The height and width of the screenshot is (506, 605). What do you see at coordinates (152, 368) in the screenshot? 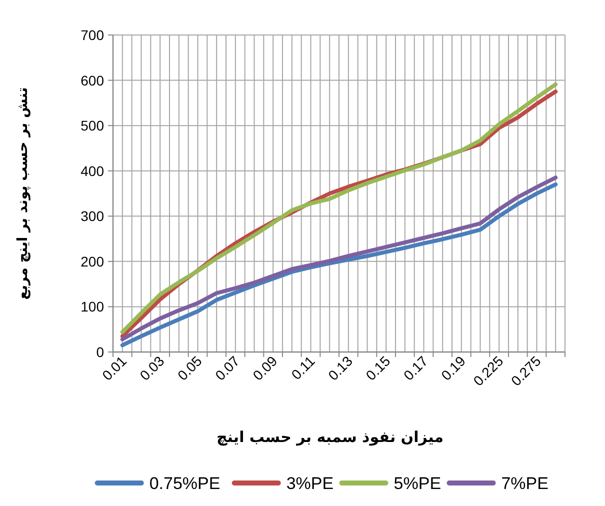
I see `x-tick-label: 0.03` at bounding box center [152, 368].